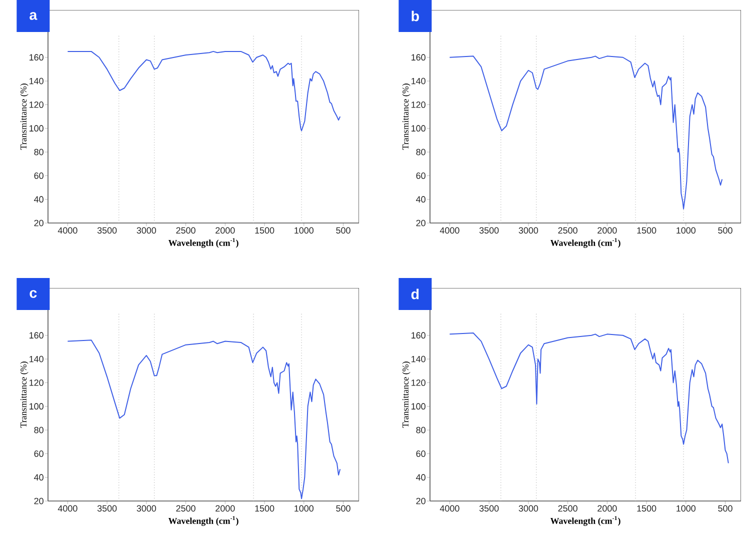 The height and width of the screenshot is (537, 744). Describe the element at coordinates (415, 16) in the screenshot. I see `chart-title: b` at that location.